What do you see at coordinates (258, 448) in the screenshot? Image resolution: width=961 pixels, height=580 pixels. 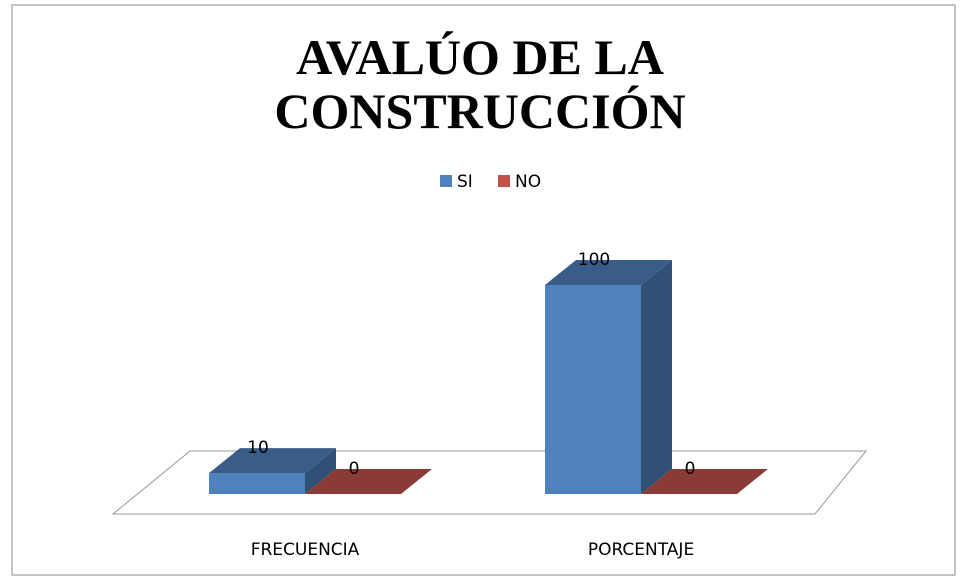 I see `data-label: 10` at bounding box center [258, 448].